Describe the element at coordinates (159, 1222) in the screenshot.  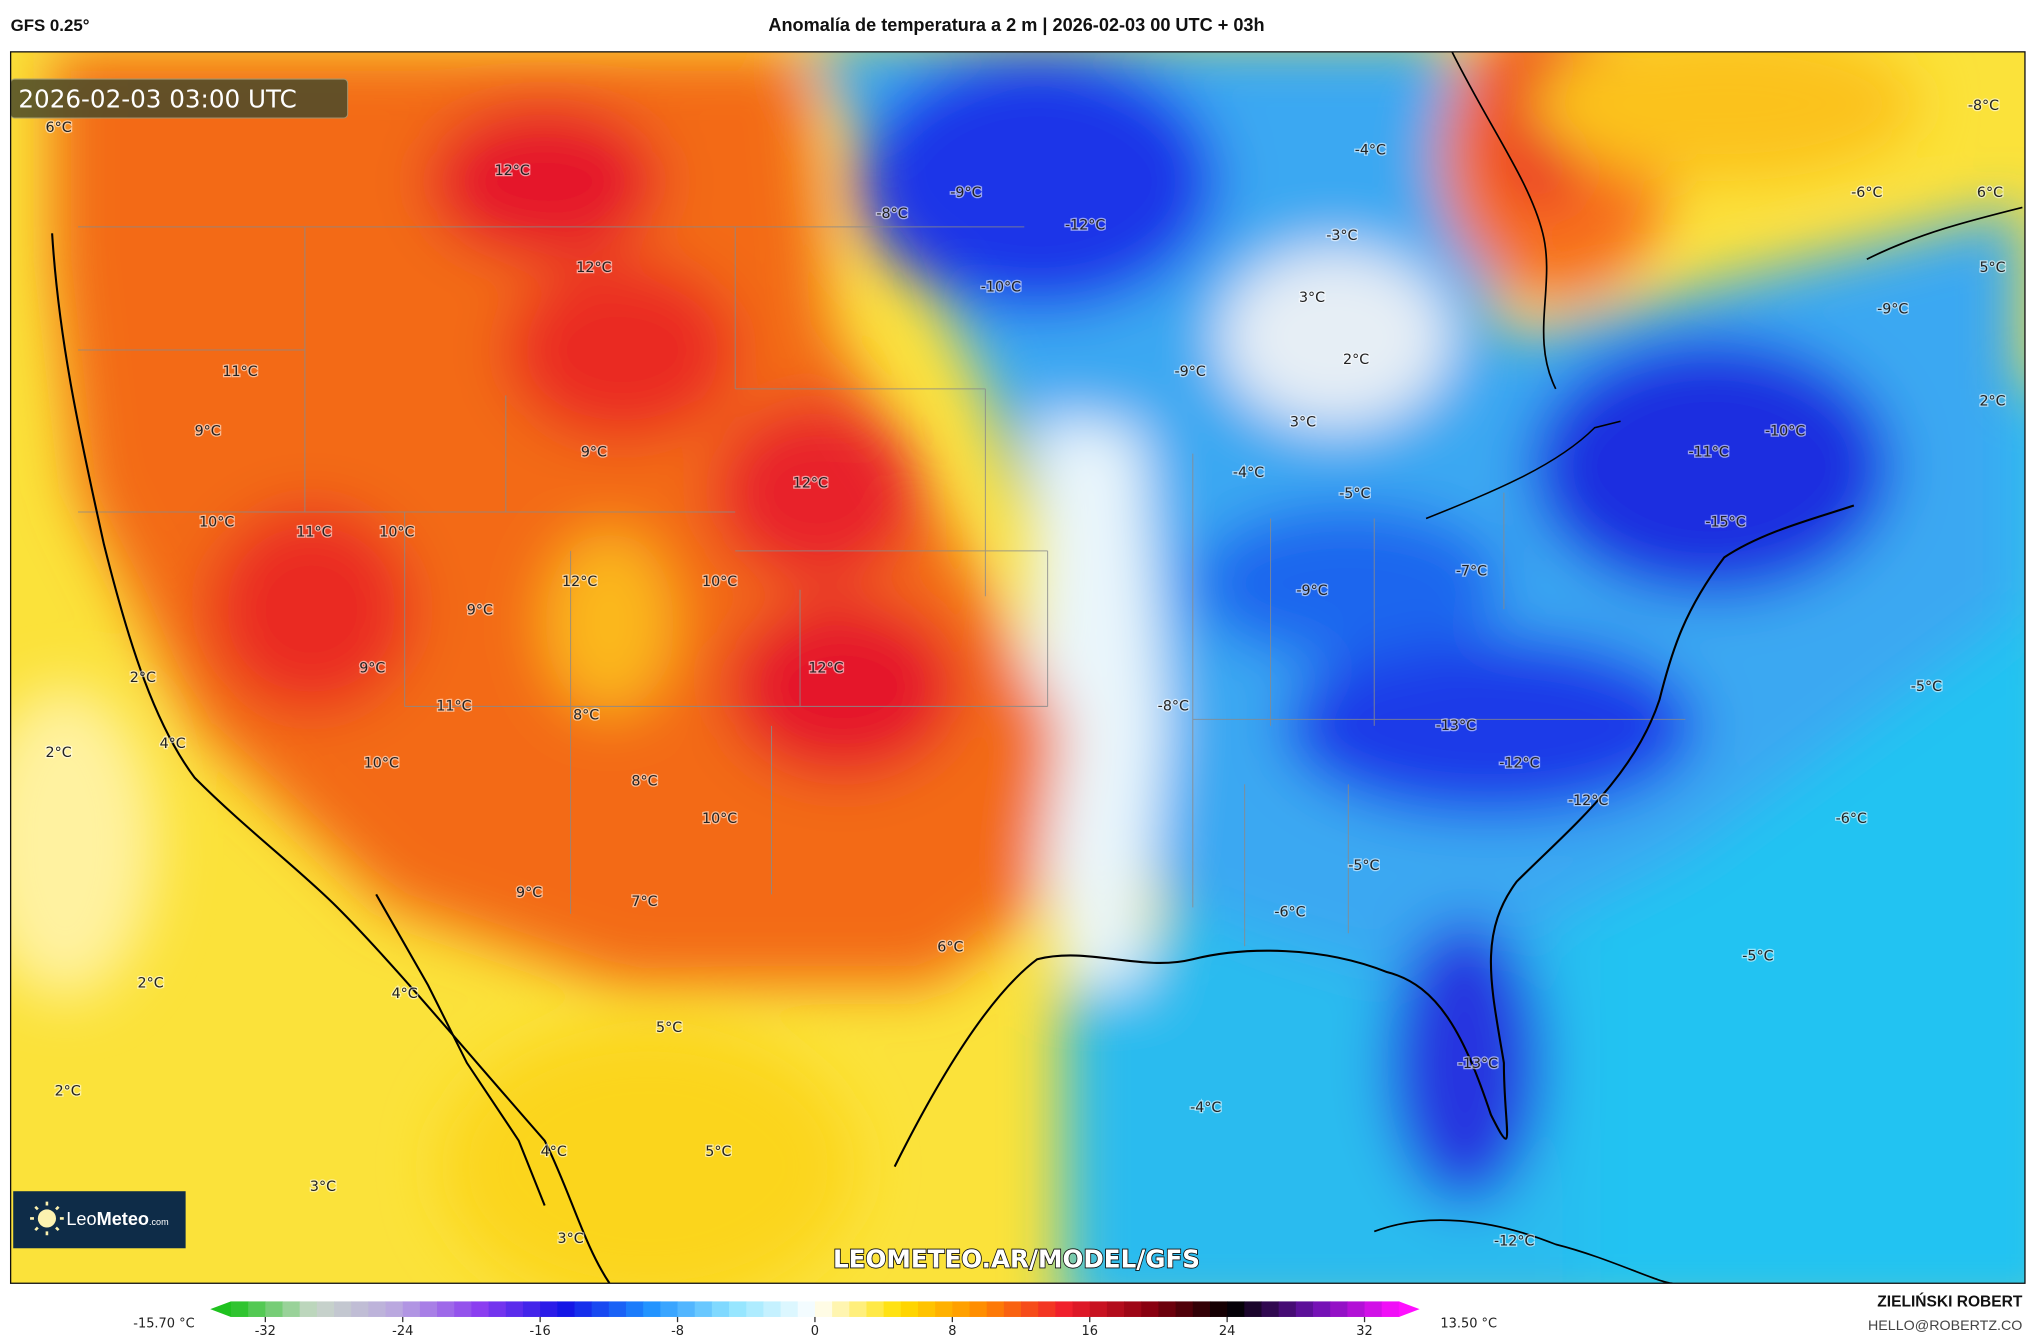
I see `logo-suffix: .com` at that location.